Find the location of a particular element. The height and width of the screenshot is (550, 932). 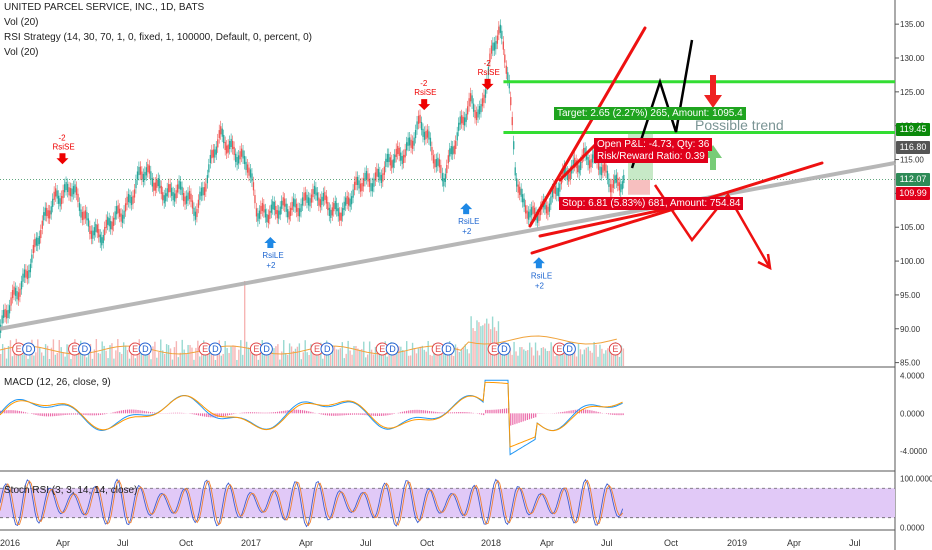

indicator-legend-vol: Vol (20) is located at coordinates (21, 22).